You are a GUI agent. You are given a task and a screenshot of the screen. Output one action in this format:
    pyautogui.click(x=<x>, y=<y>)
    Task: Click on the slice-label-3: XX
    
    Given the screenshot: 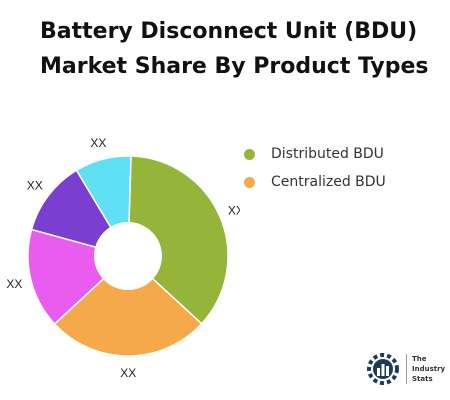 What is the action you would take?
    pyautogui.click(x=35, y=185)
    